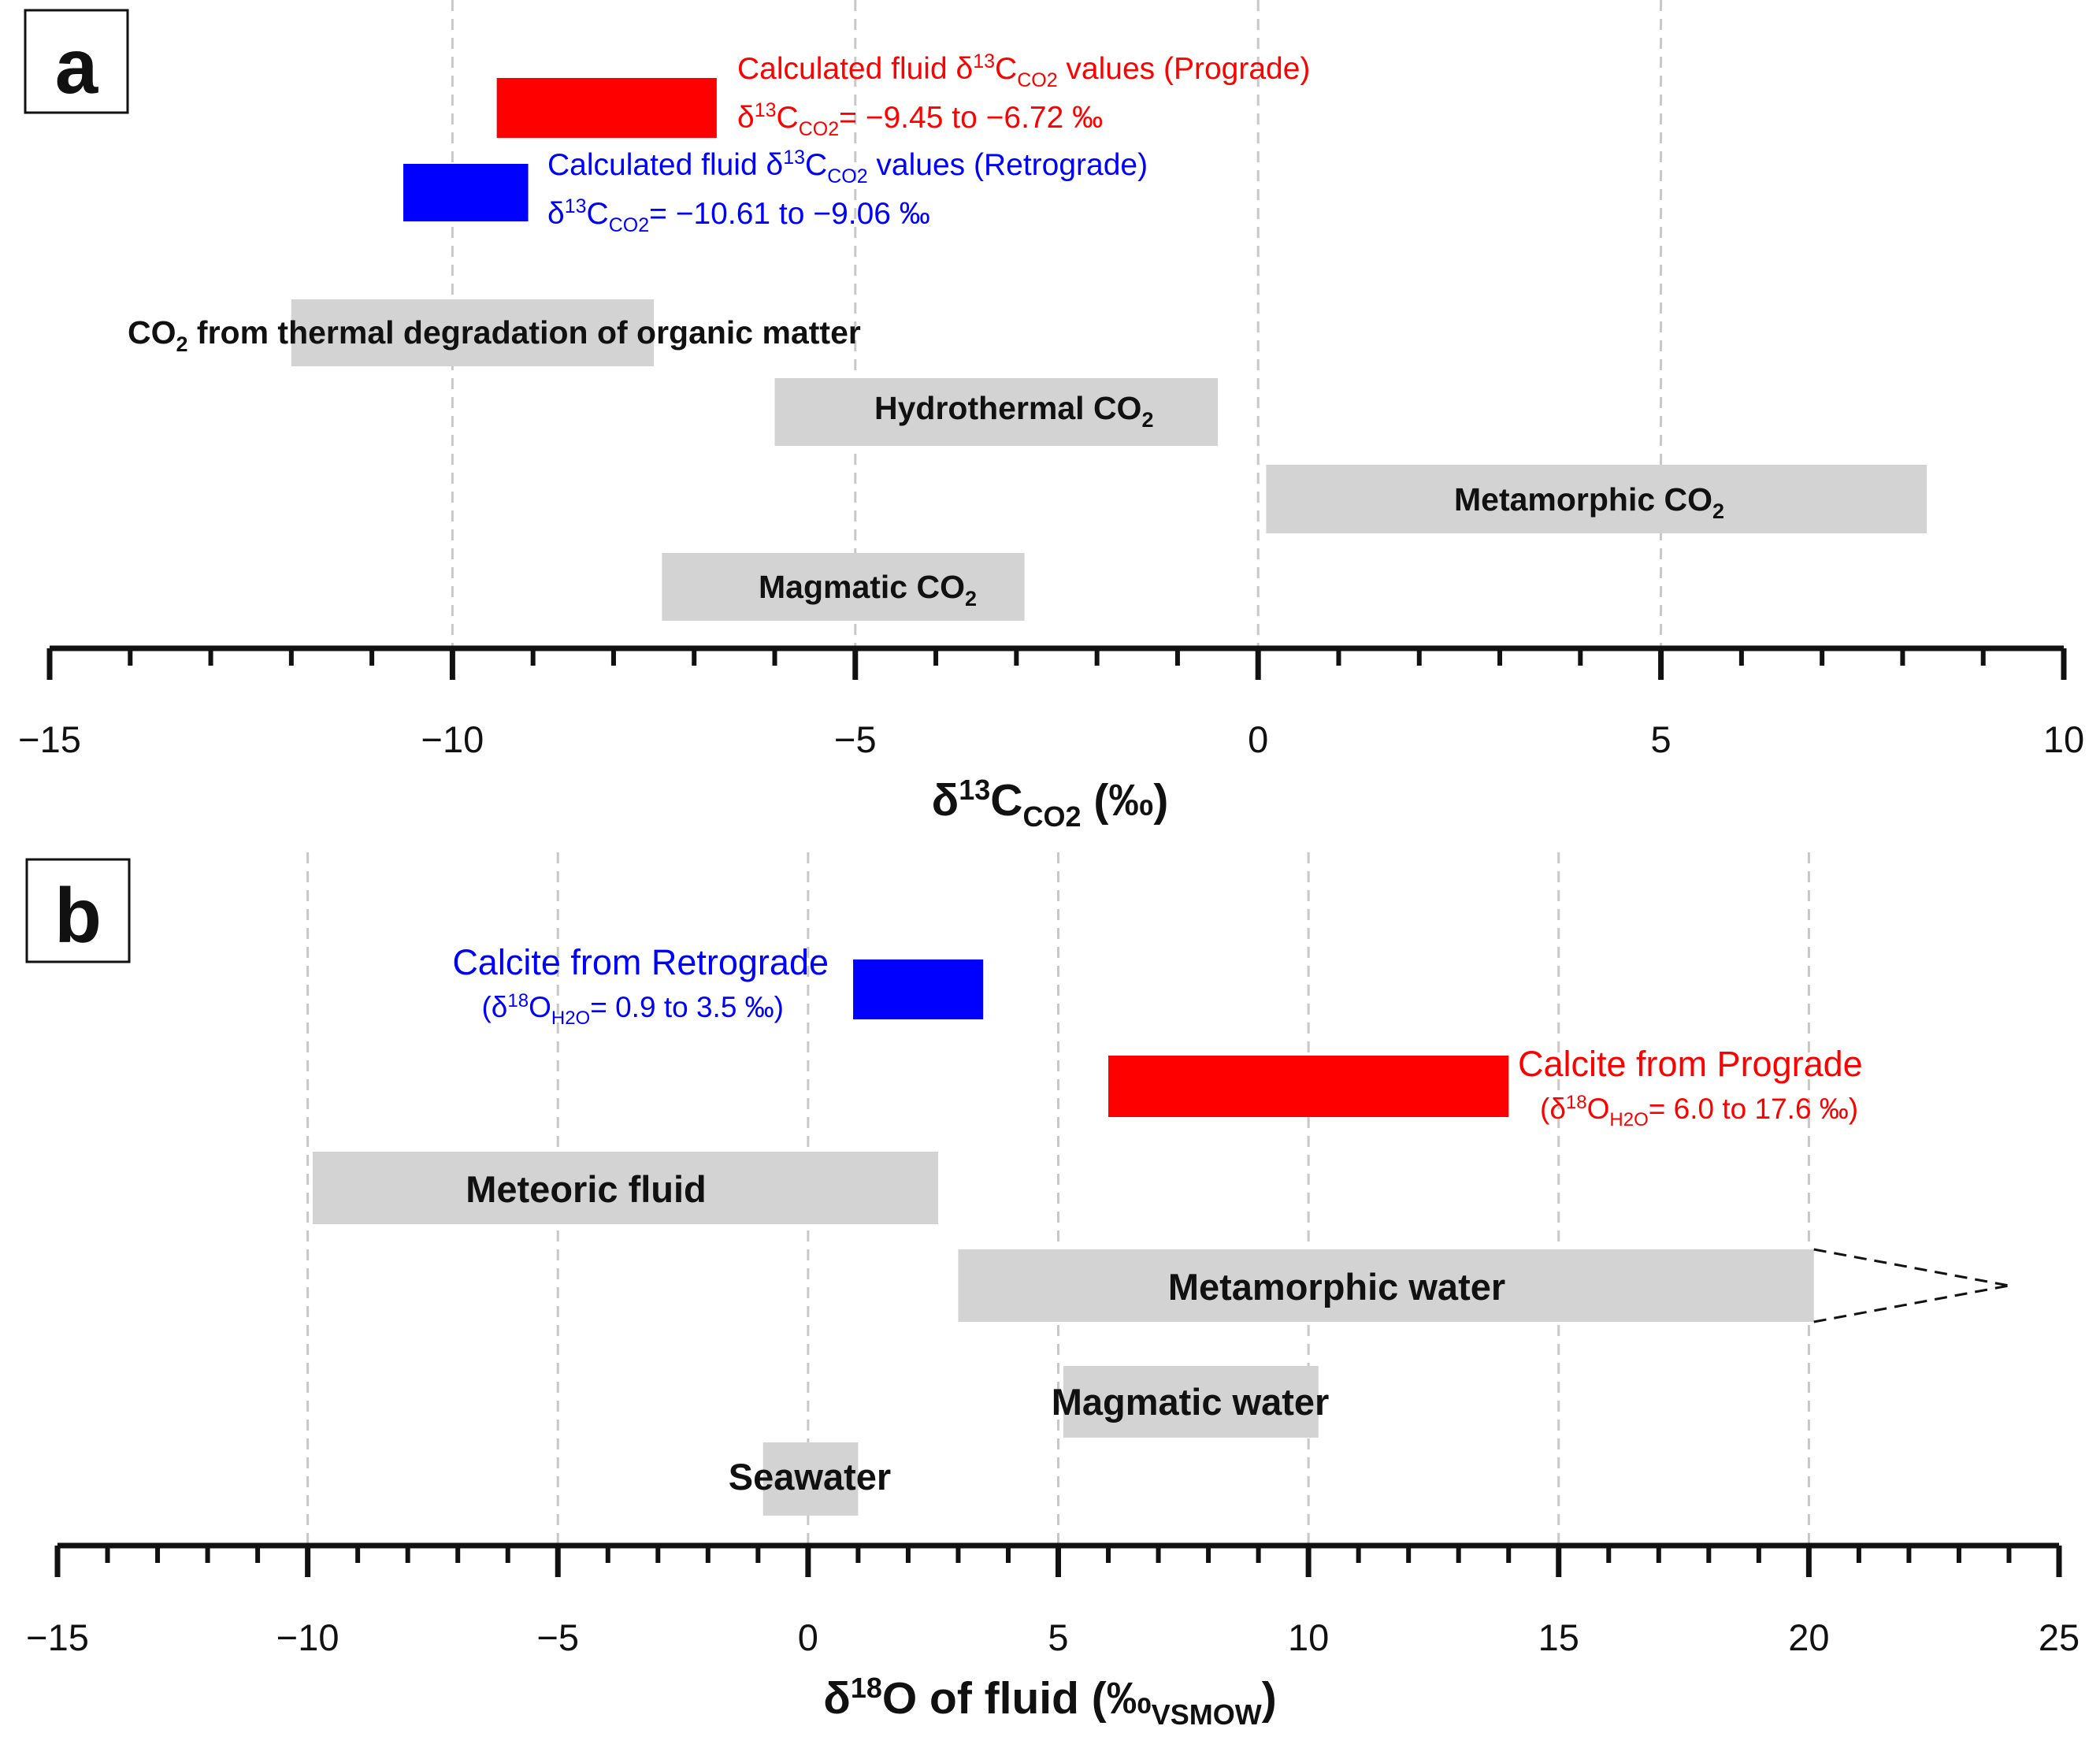  Describe the element at coordinates (1911, 1267) in the screenshot. I see `open-range-arrow-upper` at that location.